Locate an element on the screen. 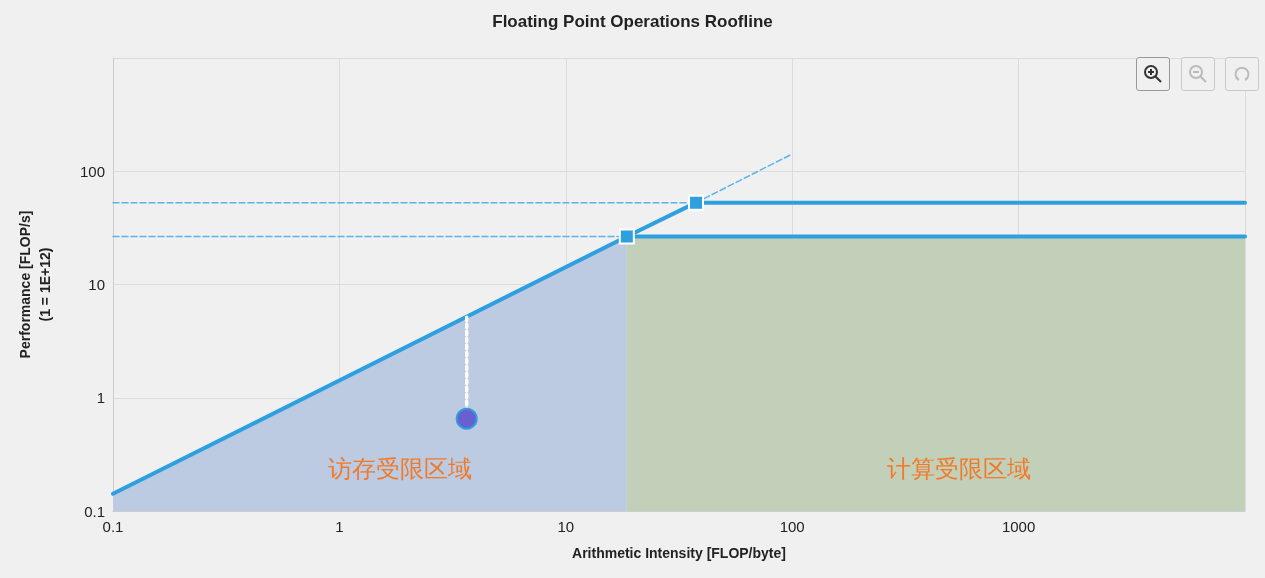 The height and width of the screenshot is (578, 1265). annotation: 访存受限区域 is located at coordinates (400, 469).